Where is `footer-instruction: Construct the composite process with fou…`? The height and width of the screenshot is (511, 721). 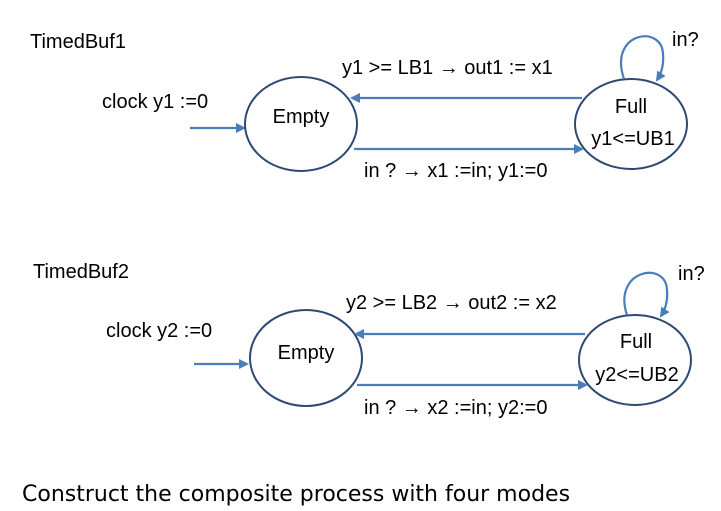
footer-instruction: Construct the composite process with fou… is located at coordinates (296, 494).